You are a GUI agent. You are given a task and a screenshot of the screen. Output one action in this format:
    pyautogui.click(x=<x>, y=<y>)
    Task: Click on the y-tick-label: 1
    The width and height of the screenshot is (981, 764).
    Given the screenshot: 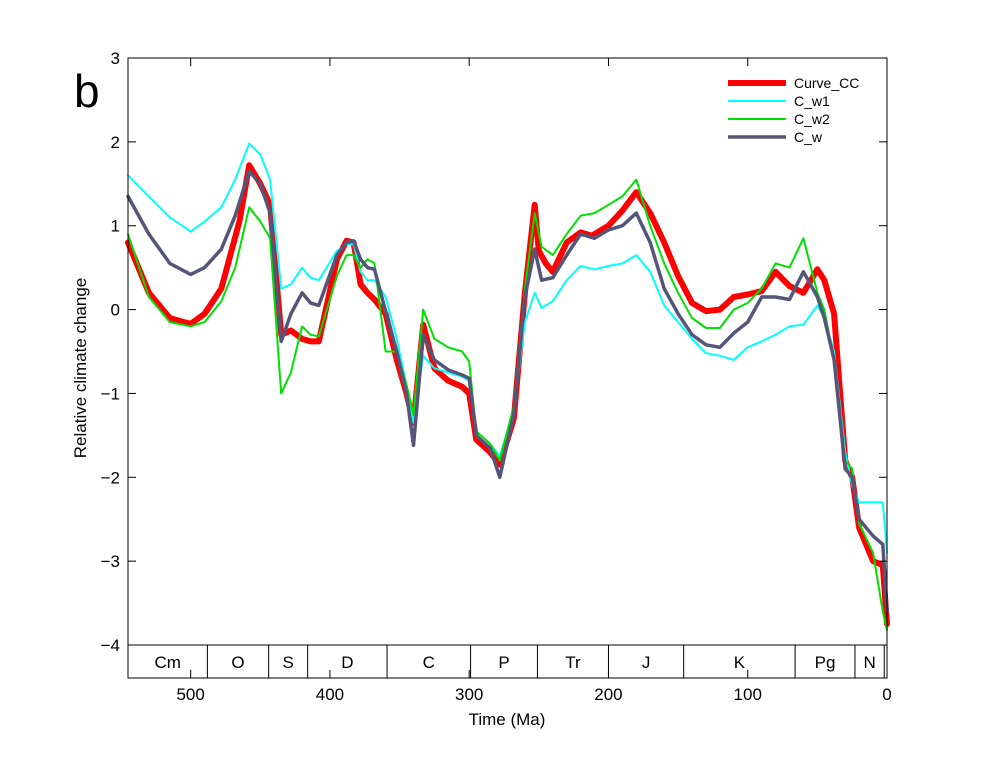 What is the action you would take?
    pyautogui.click(x=115, y=226)
    